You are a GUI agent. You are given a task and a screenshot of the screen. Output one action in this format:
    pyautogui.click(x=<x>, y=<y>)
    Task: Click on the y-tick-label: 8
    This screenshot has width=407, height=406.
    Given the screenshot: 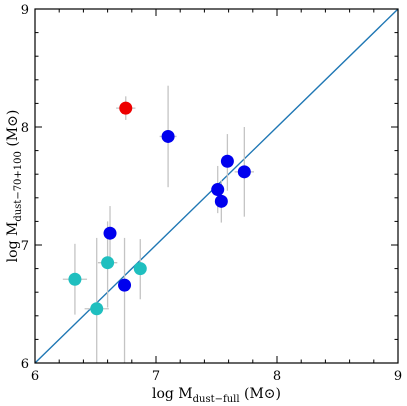 What is the action you would take?
    pyautogui.click(x=25, y=128)
    